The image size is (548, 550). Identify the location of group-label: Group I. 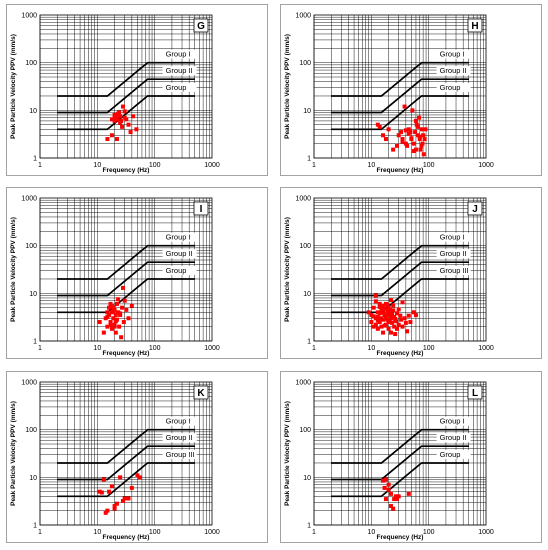
(452, 237).